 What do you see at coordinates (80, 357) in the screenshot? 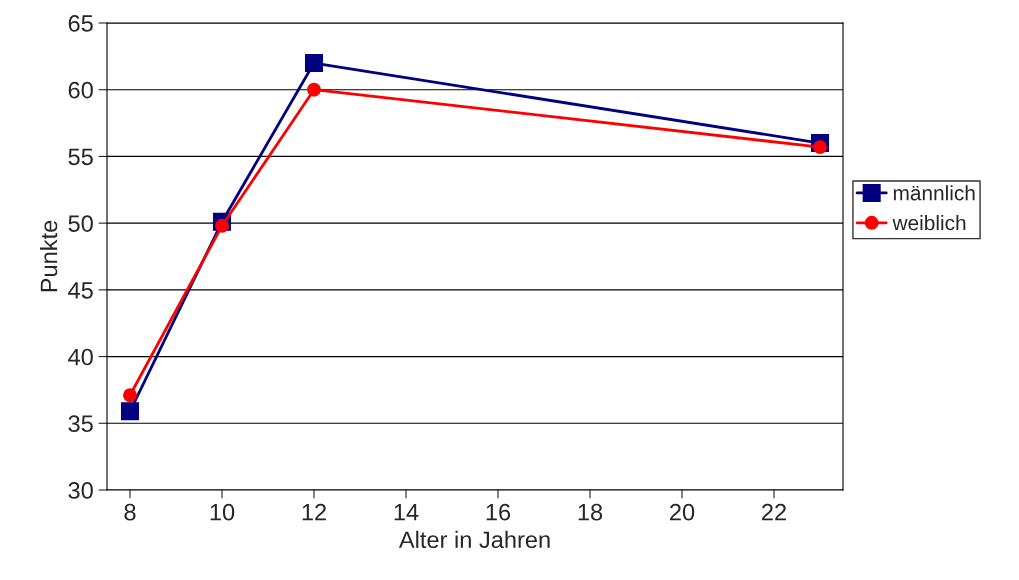
I see `y-tick-label: 40` at bounding box center [80, 357].